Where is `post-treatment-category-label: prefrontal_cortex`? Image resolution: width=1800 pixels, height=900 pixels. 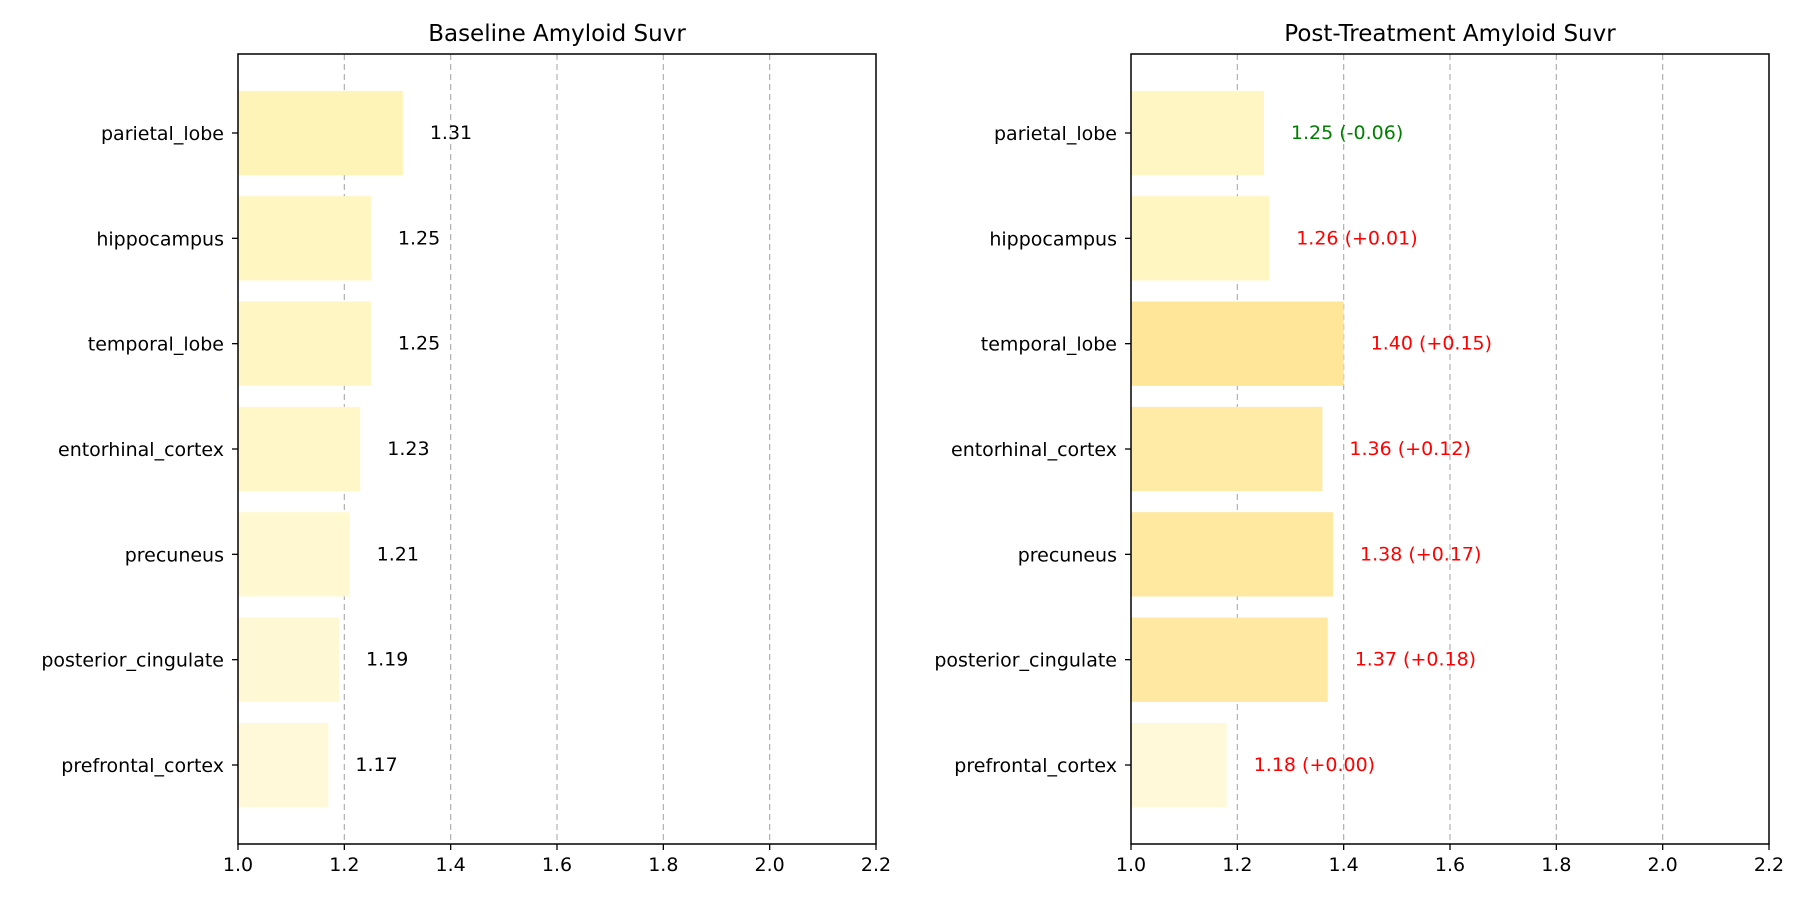 post-treatment-category-label: prefrontal_cortex is located at coordinates (1035, 766).